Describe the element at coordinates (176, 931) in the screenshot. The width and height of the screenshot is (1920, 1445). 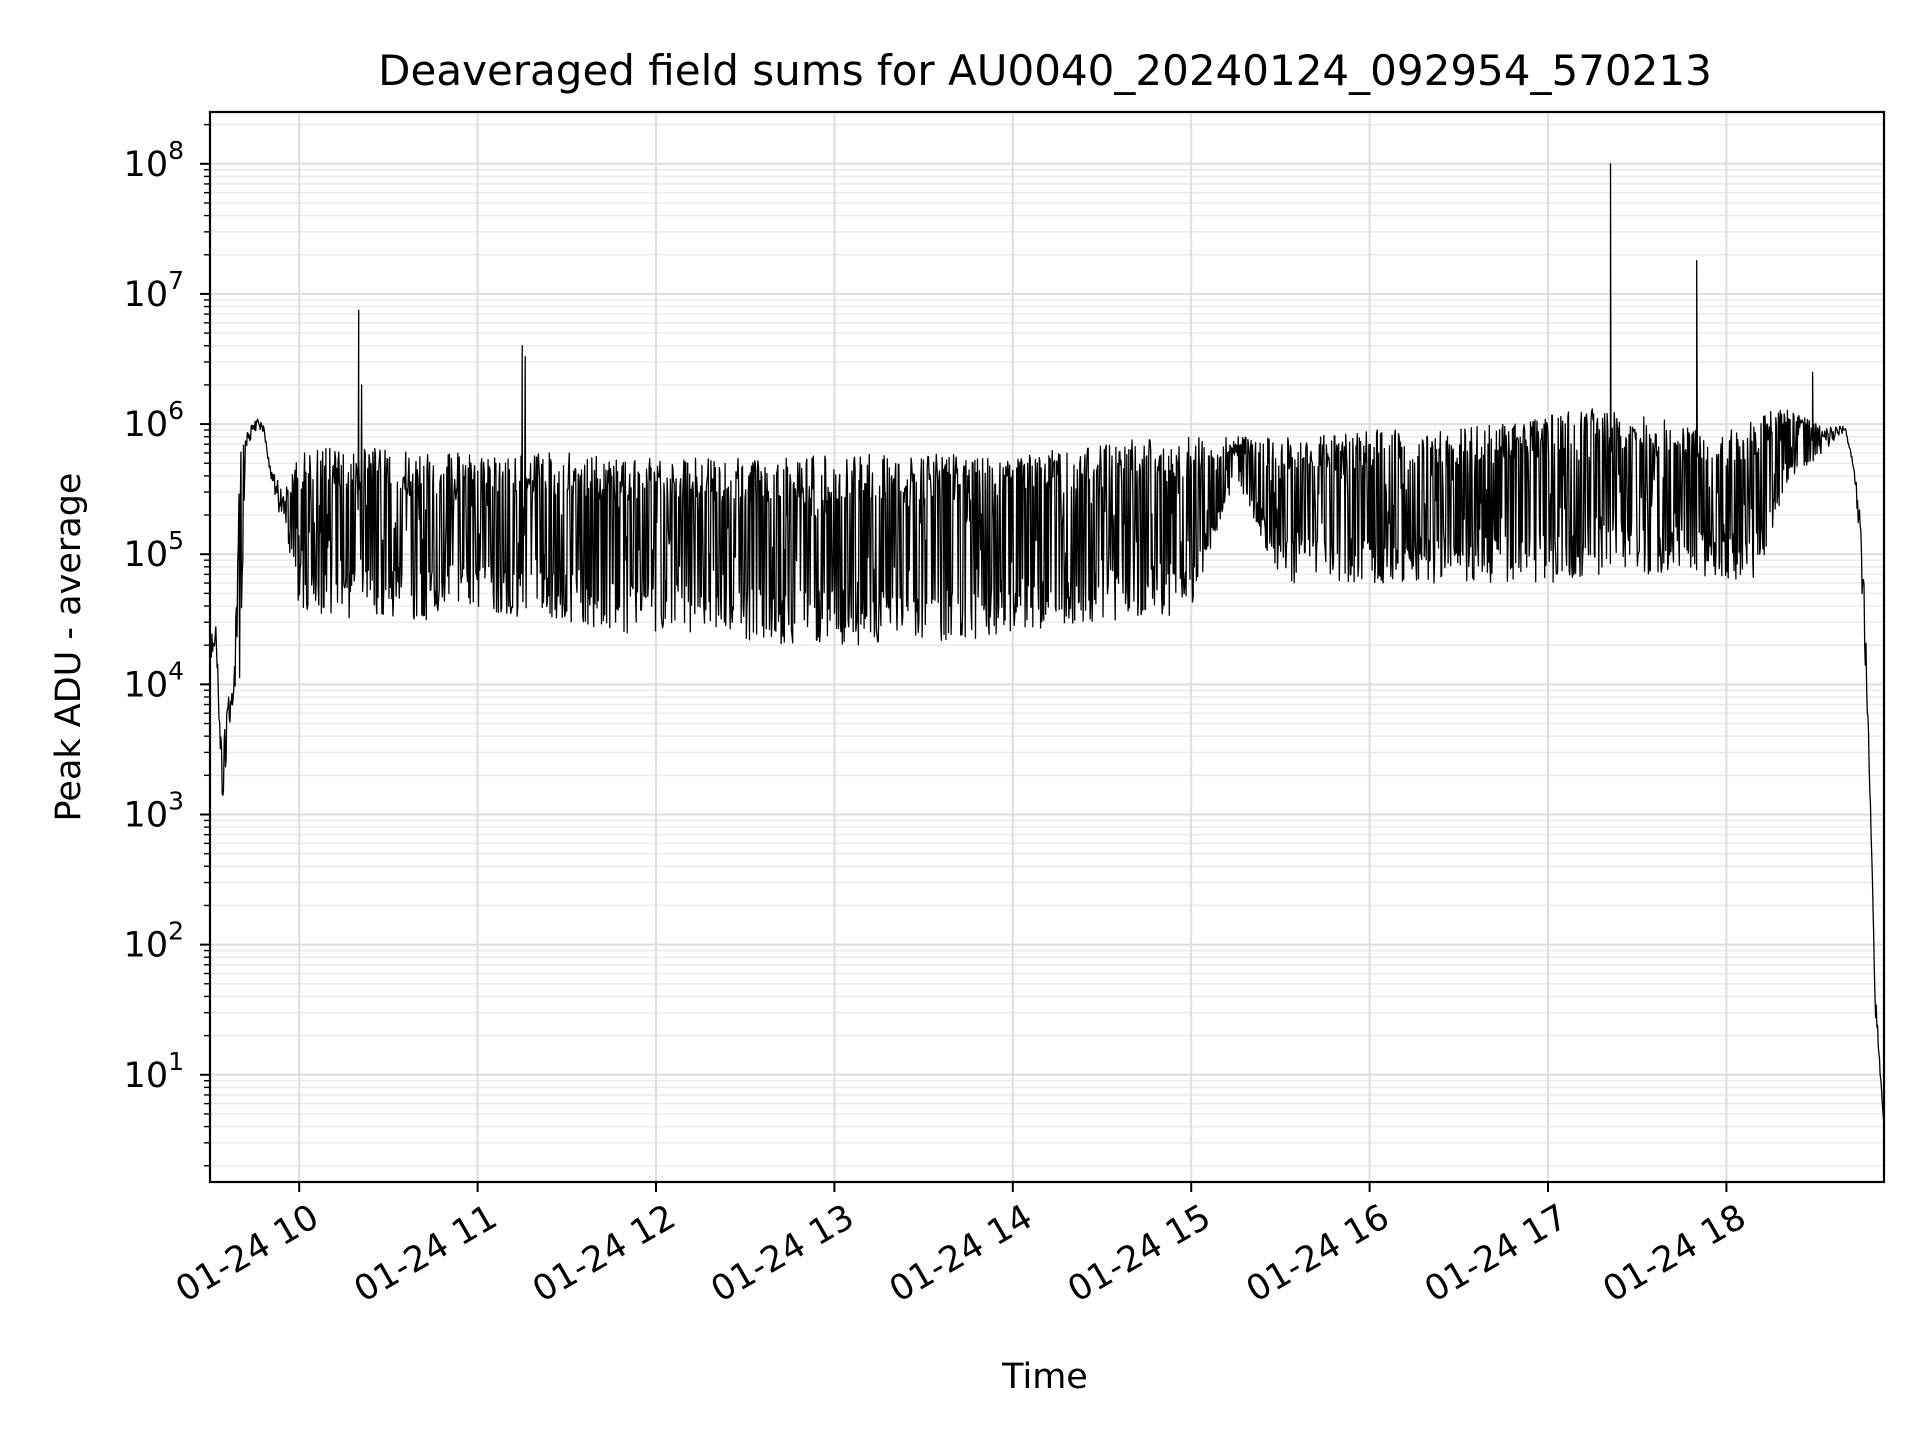
I see `y-tick-exponent: 2` at that location.